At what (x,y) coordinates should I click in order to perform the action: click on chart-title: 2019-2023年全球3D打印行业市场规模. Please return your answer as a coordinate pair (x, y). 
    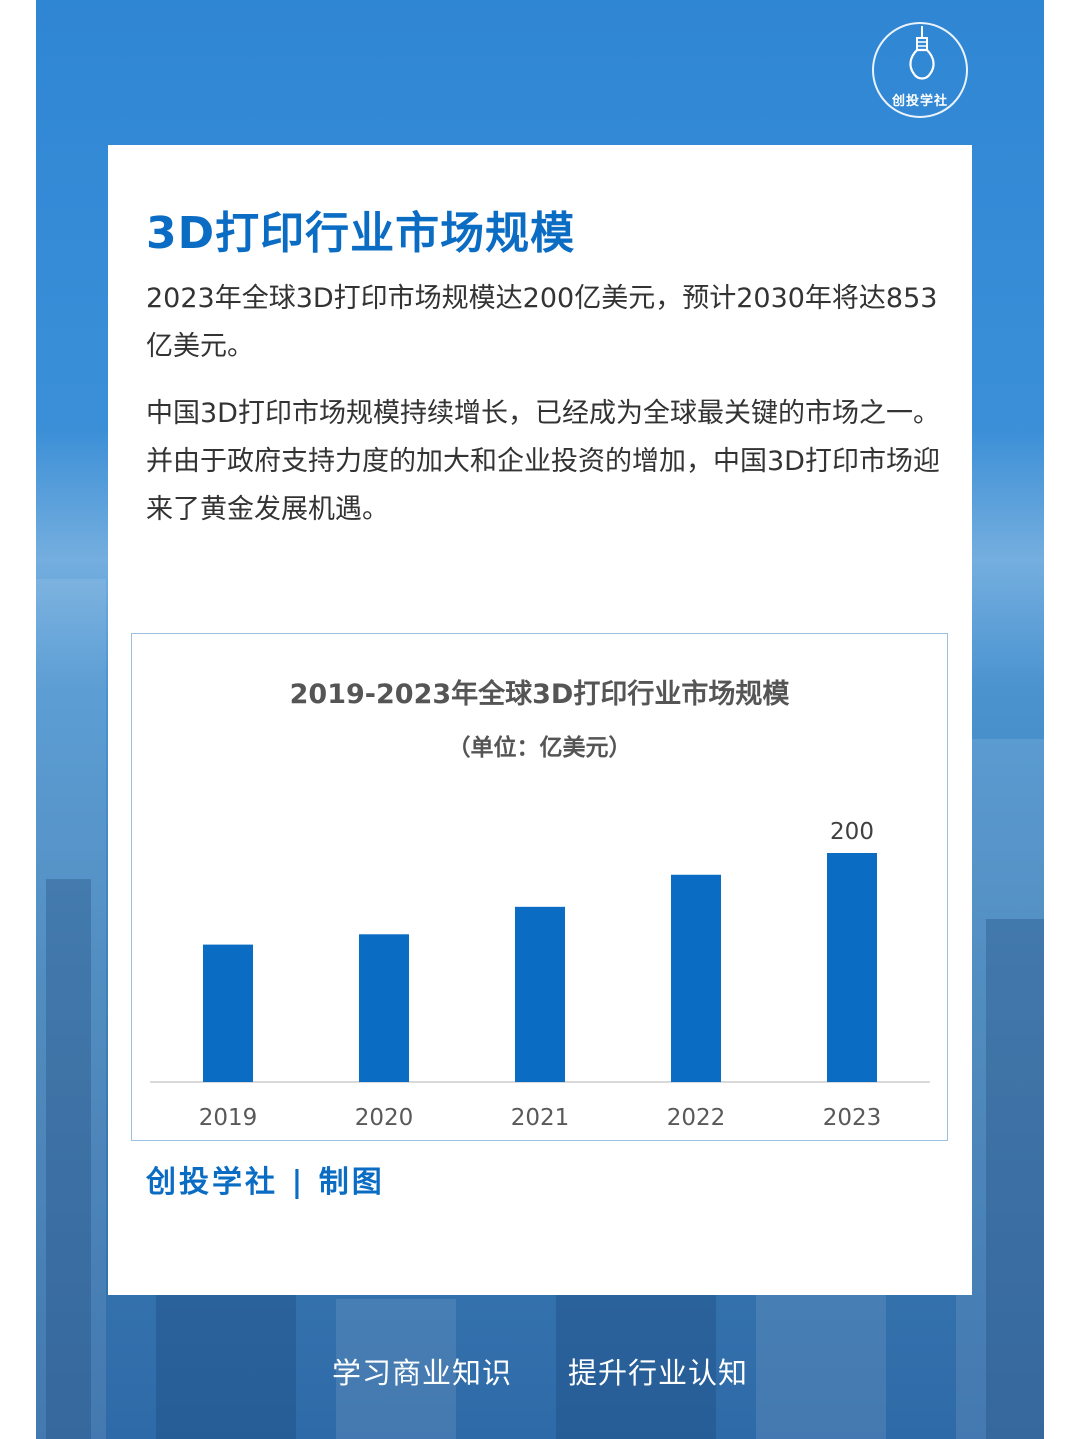
    Looking at the image, I should click on (539, 694).